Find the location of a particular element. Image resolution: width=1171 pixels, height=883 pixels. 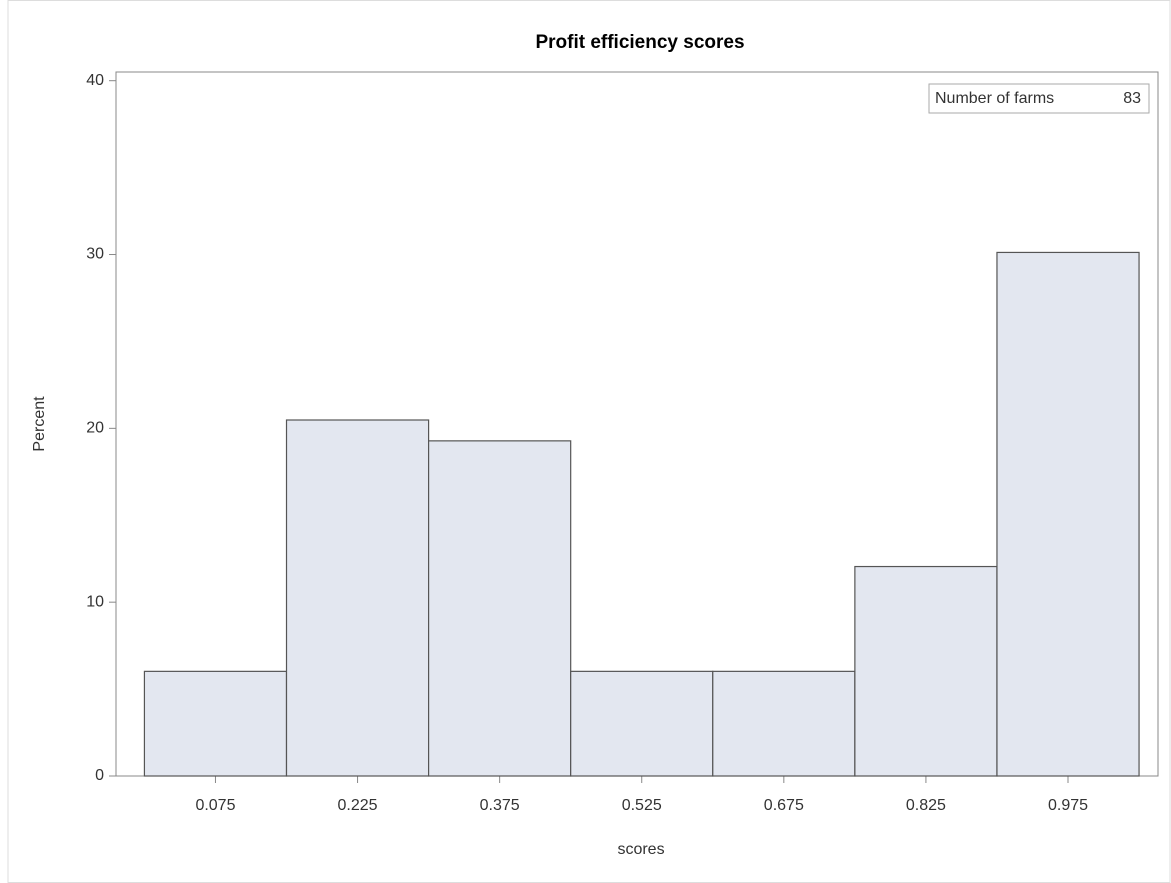

x-tick-label: 0.075 is located at coordinates (215, 805).